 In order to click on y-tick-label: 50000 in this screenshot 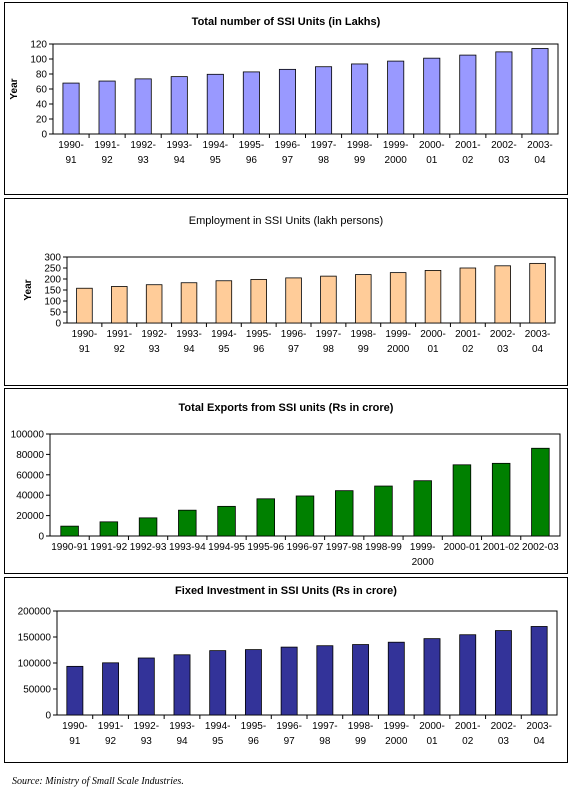, I will do `click(37, 690)`.